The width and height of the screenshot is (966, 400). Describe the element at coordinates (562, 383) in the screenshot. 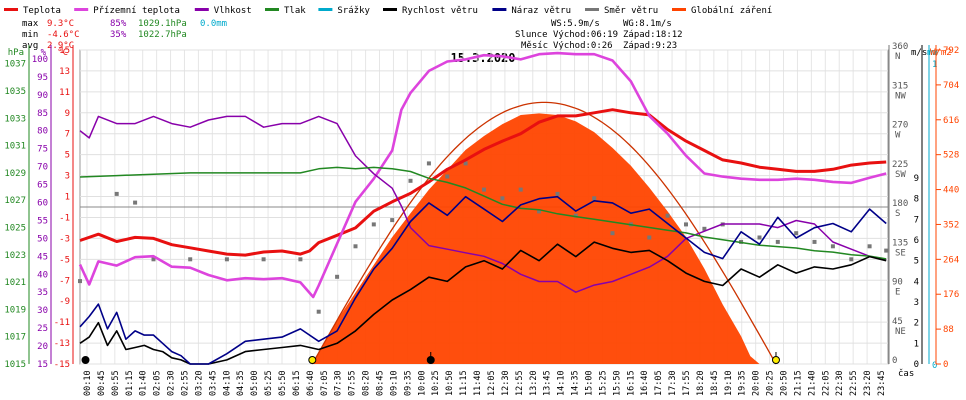

I see `x-tick-34: 14:10` at that location.